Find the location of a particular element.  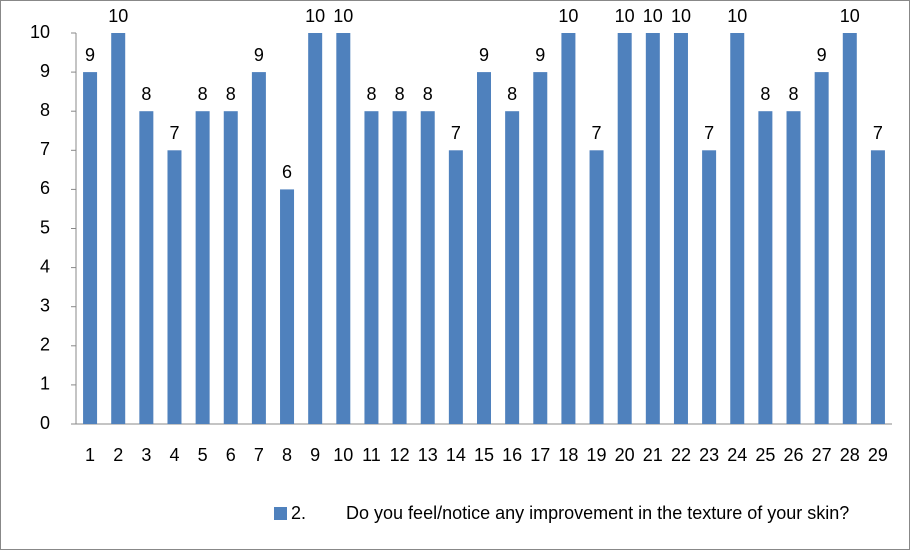

x-tick-label: 7 is located at coordinates (259, 455).